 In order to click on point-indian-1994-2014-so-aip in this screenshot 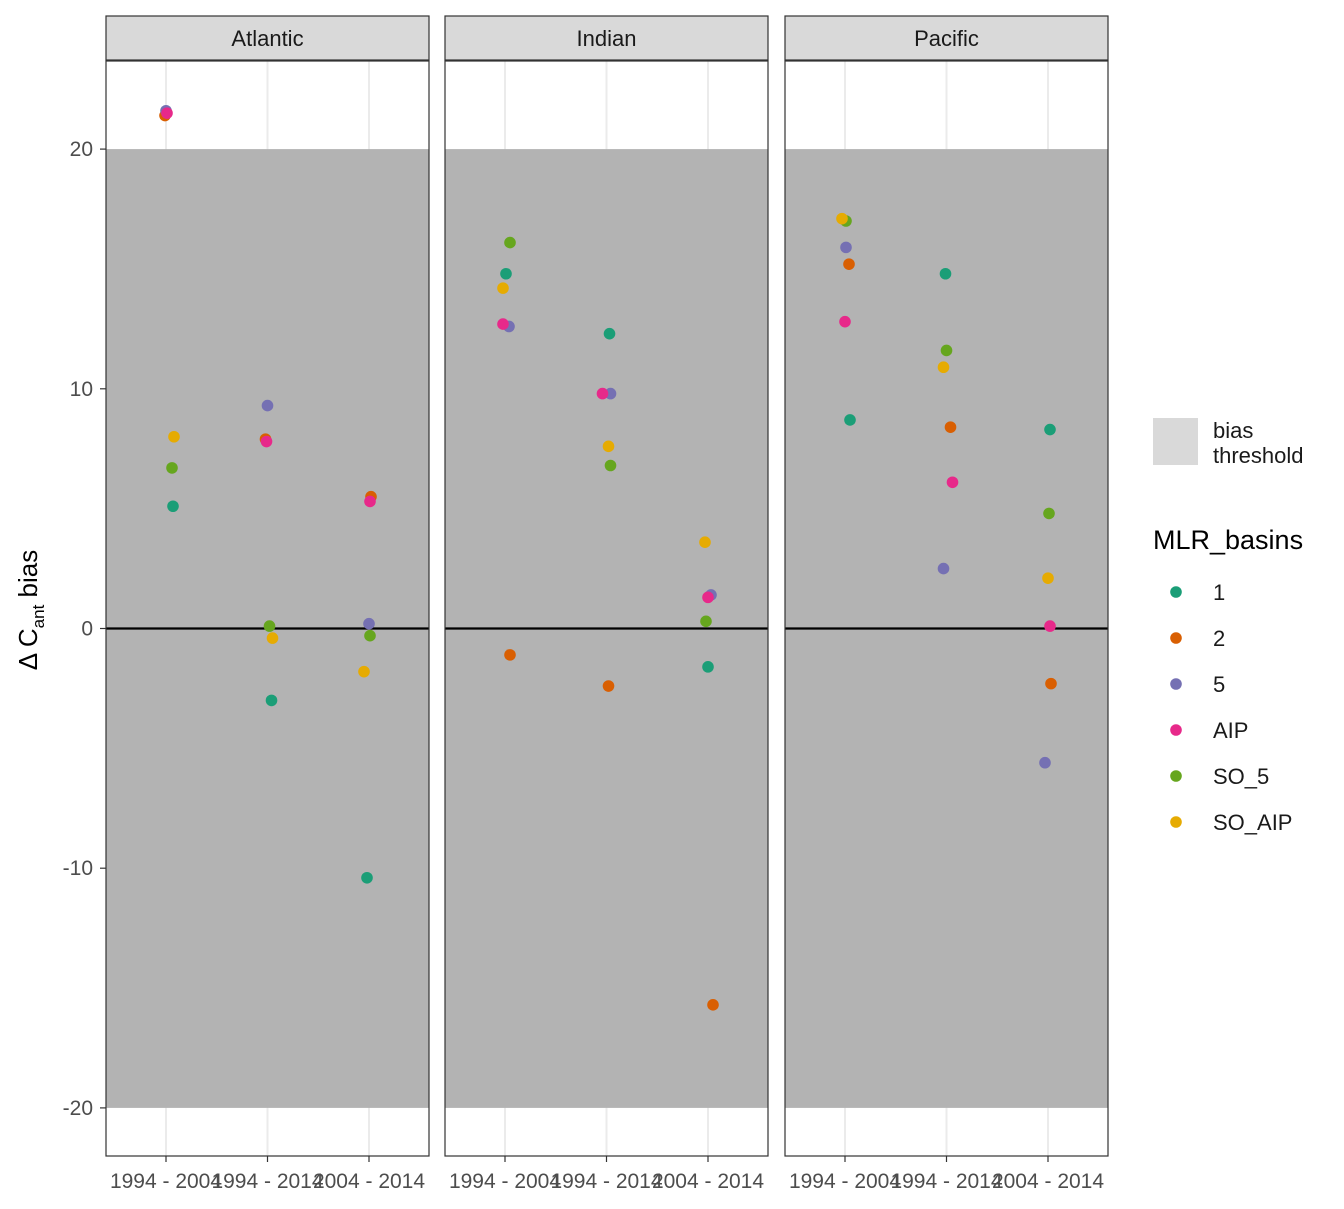, I will do `click(608, 446)`.